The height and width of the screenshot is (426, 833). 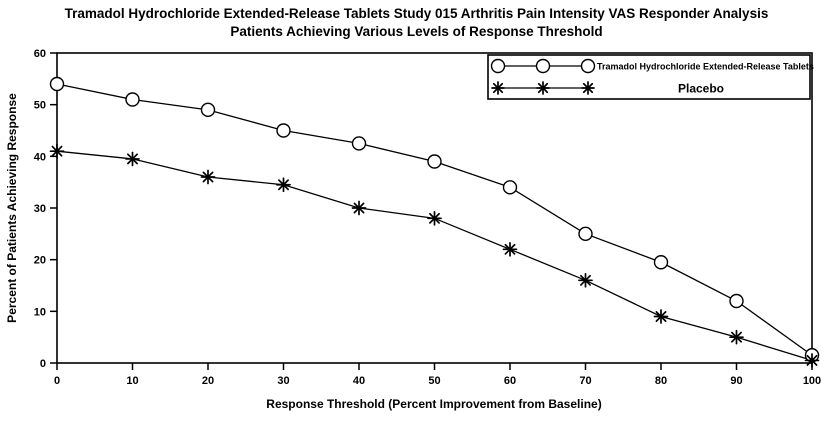 I want to click on y-axis-label: Percent of Patients Achieving Response, so click(x=12, y=208).